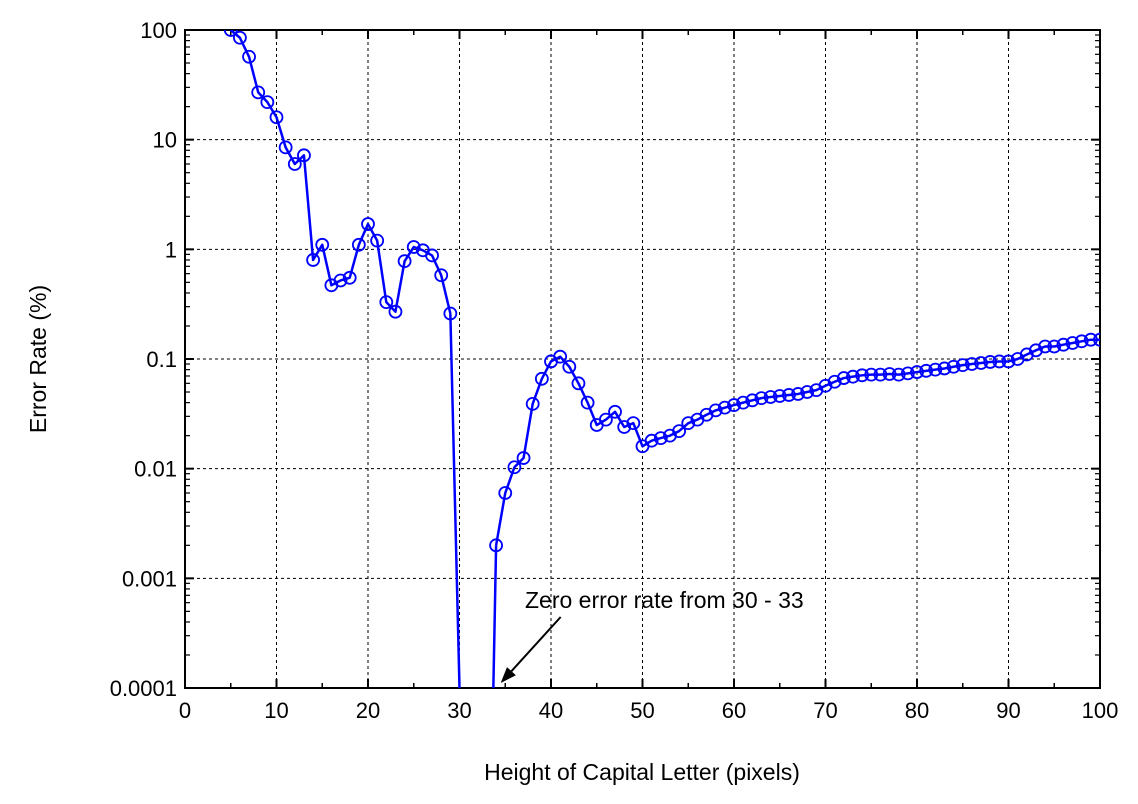 The image size is (1138, 804). What do you see at coordinates (459, 710) in the screenshot?
I see `x-tick-label: 30` at bounding box center [459, 710].